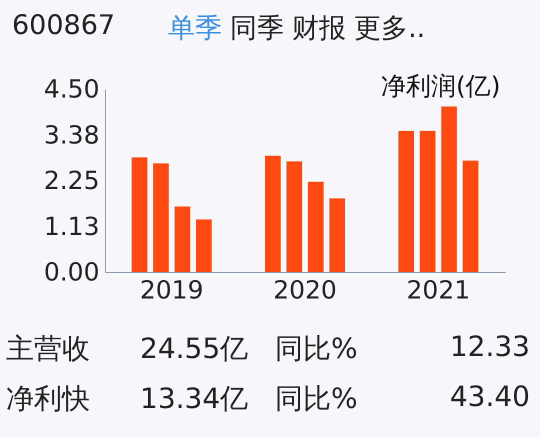 This screenshot has width=540, height=438. I want to click on text: 12.33, so click(490, 346).